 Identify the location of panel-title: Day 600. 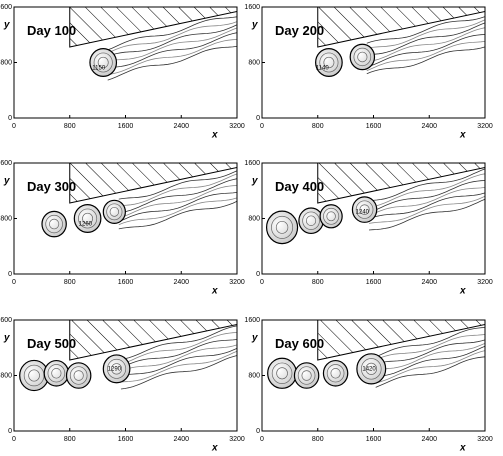
(299, 343).